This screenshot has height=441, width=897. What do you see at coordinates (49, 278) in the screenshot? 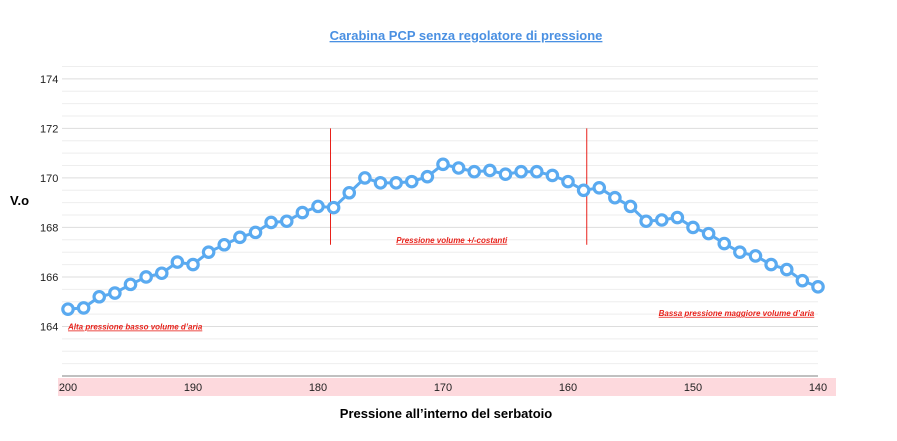
I see `y-tick-label: 166` at bounding box center [49, 278].